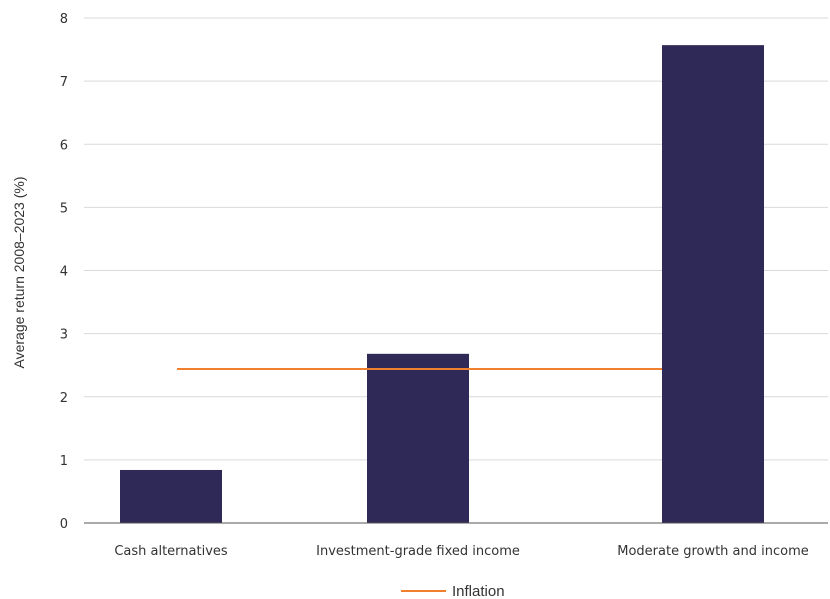 The width and height of the screenshot is (830, 599). Describe the element at coordinates (171, 551) in the screenshot. I see `x-tick-label: Cash alternatives` at that location.